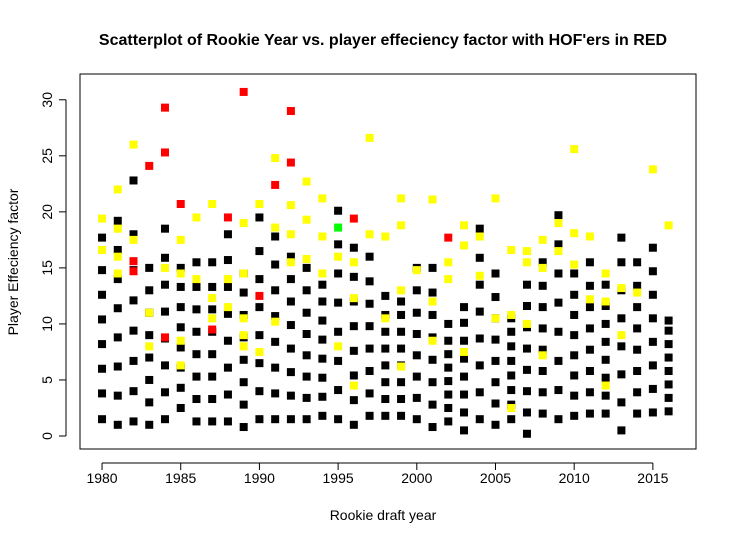 The height and width of the screenshot is (545, 732). What do you see at coordinates (495, 478) in the screenshot?
I see `x-tick-label: 2005` at bounding box center [495, 478].